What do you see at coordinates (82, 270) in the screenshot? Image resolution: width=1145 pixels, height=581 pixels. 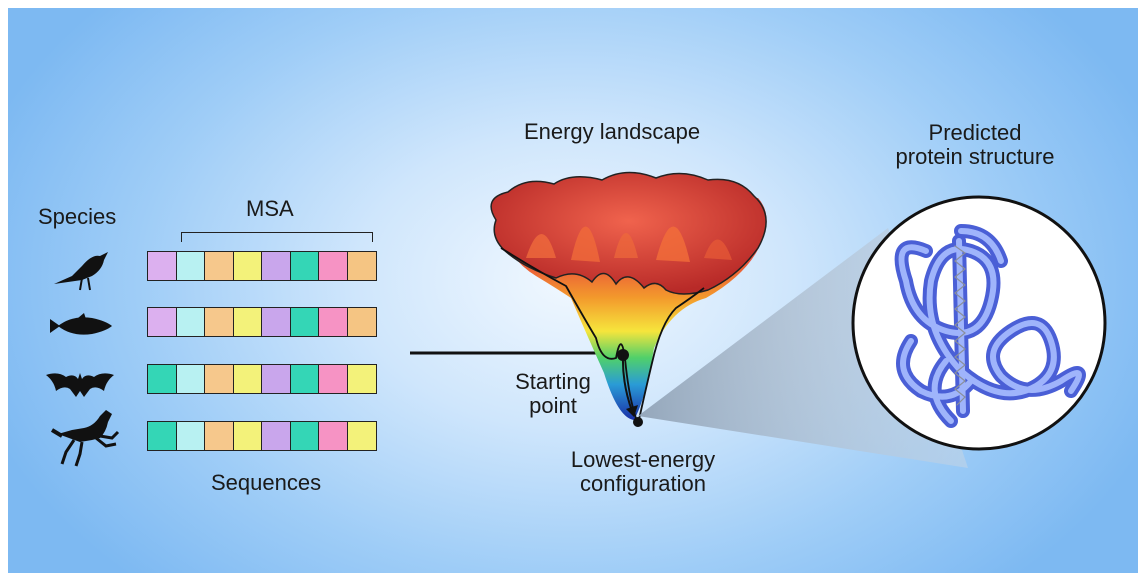 I see `bird-icon` at bounding box center [82, 270].